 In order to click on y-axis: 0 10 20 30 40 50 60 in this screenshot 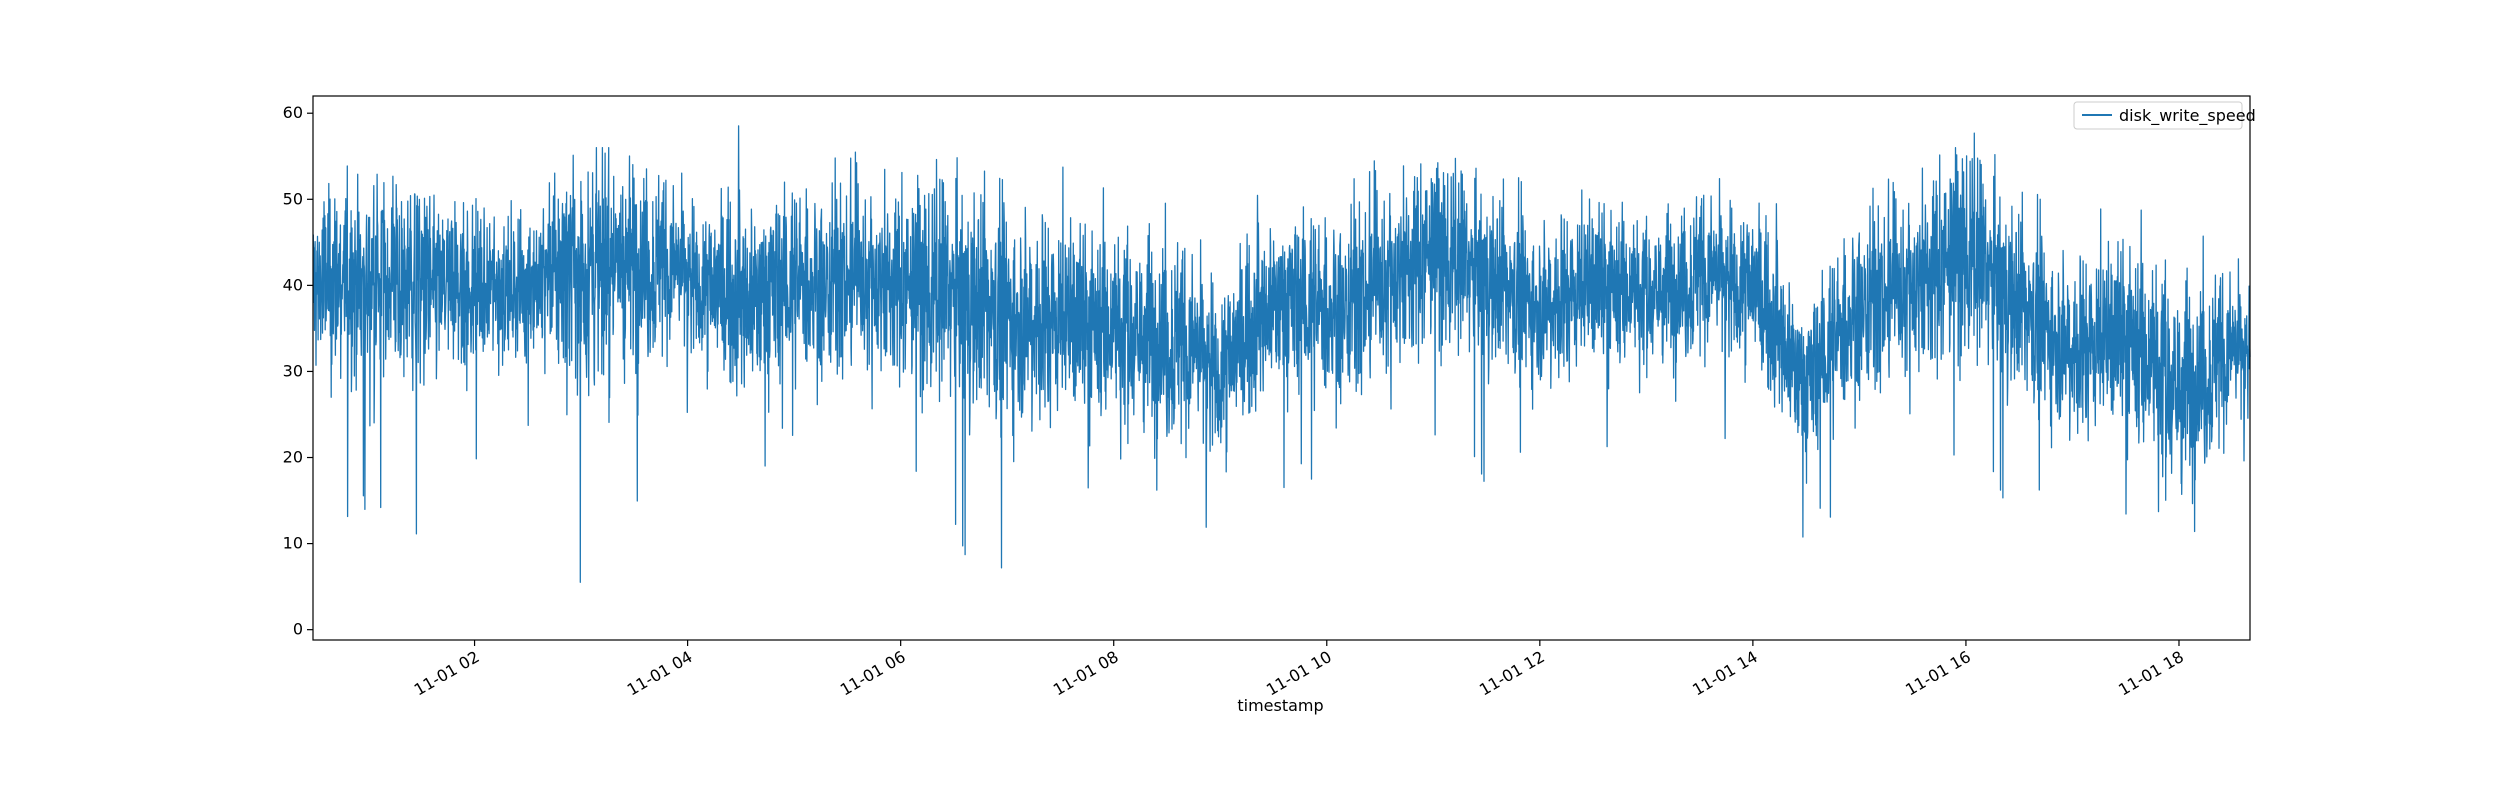, I will do `click(298, 371)`.